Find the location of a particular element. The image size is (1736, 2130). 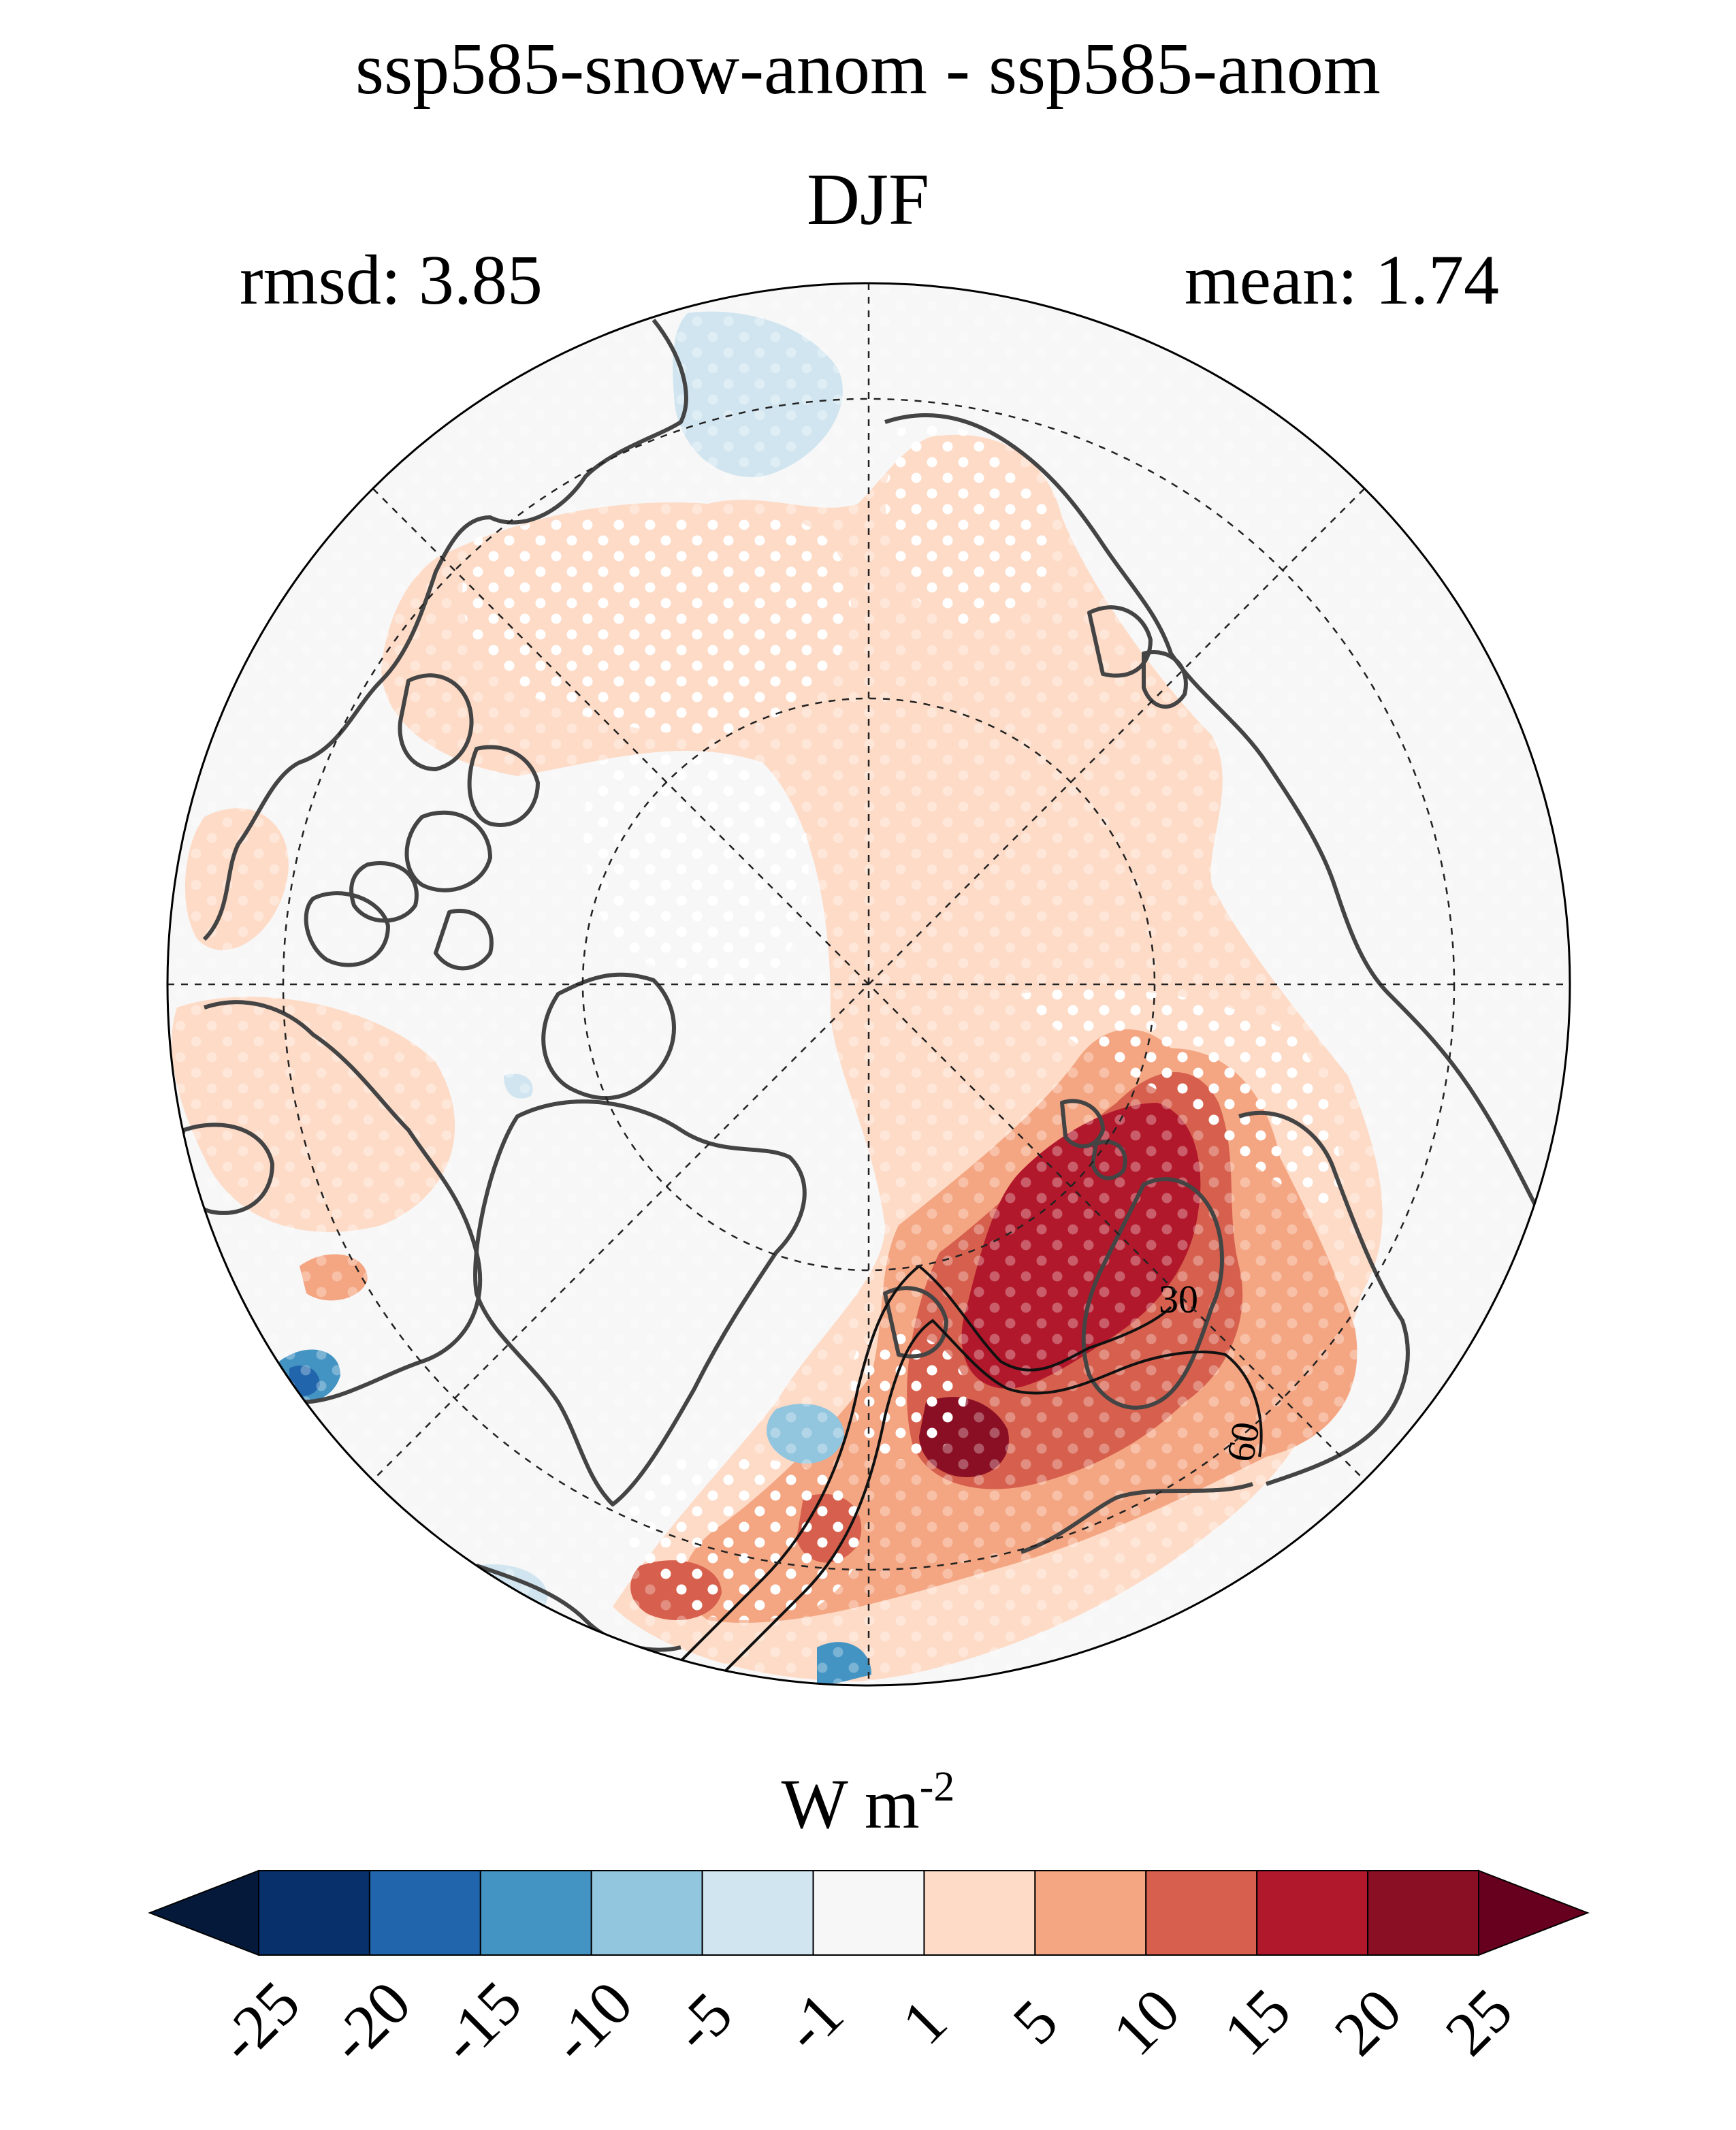

coast-eurasia-north is located at coordinates (1212, 813).